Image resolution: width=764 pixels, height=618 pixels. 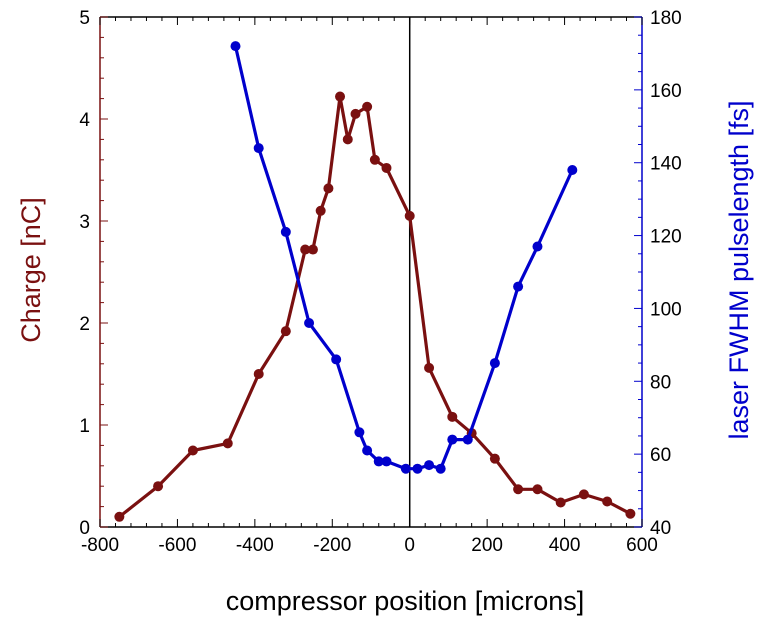 I want to click on left-y-tick-label: 0, so click(x=84, y=528).